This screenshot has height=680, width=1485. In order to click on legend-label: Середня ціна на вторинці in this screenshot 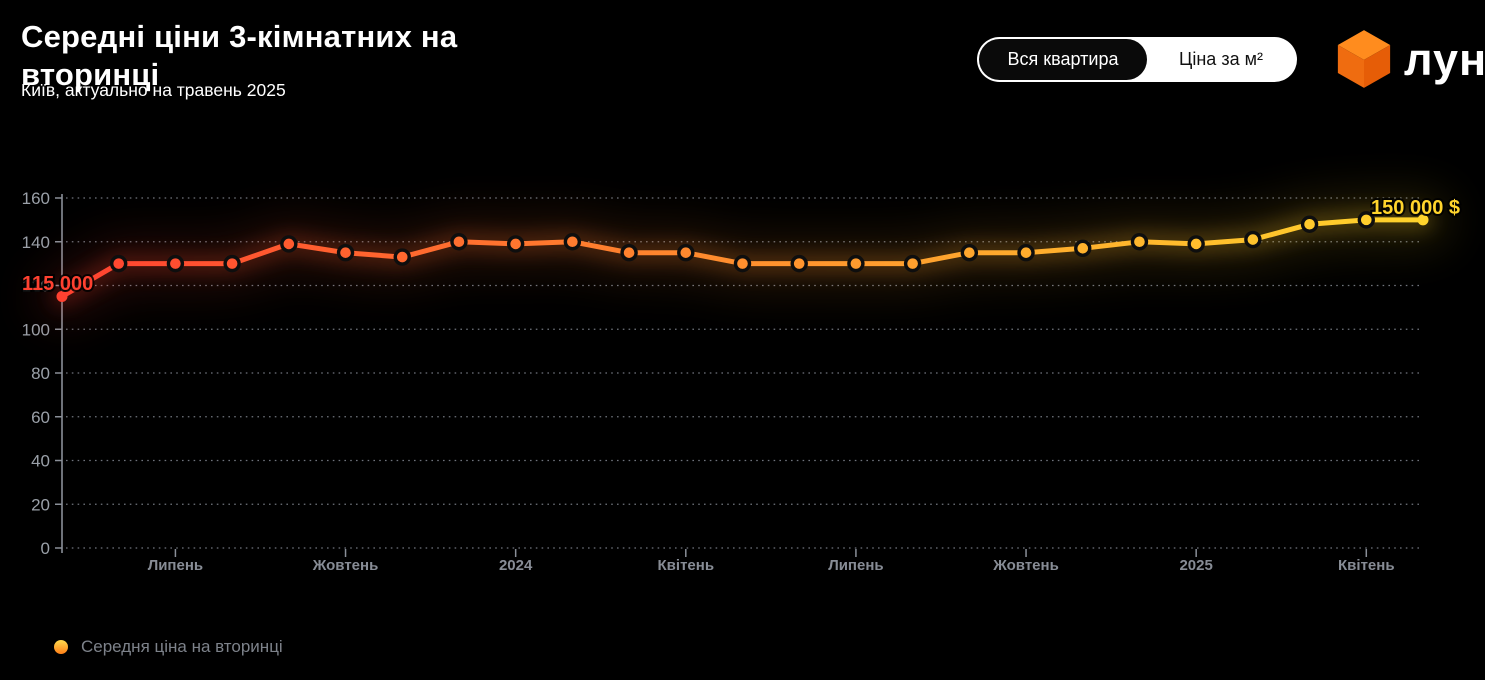, I will do `click(182, 646)`.